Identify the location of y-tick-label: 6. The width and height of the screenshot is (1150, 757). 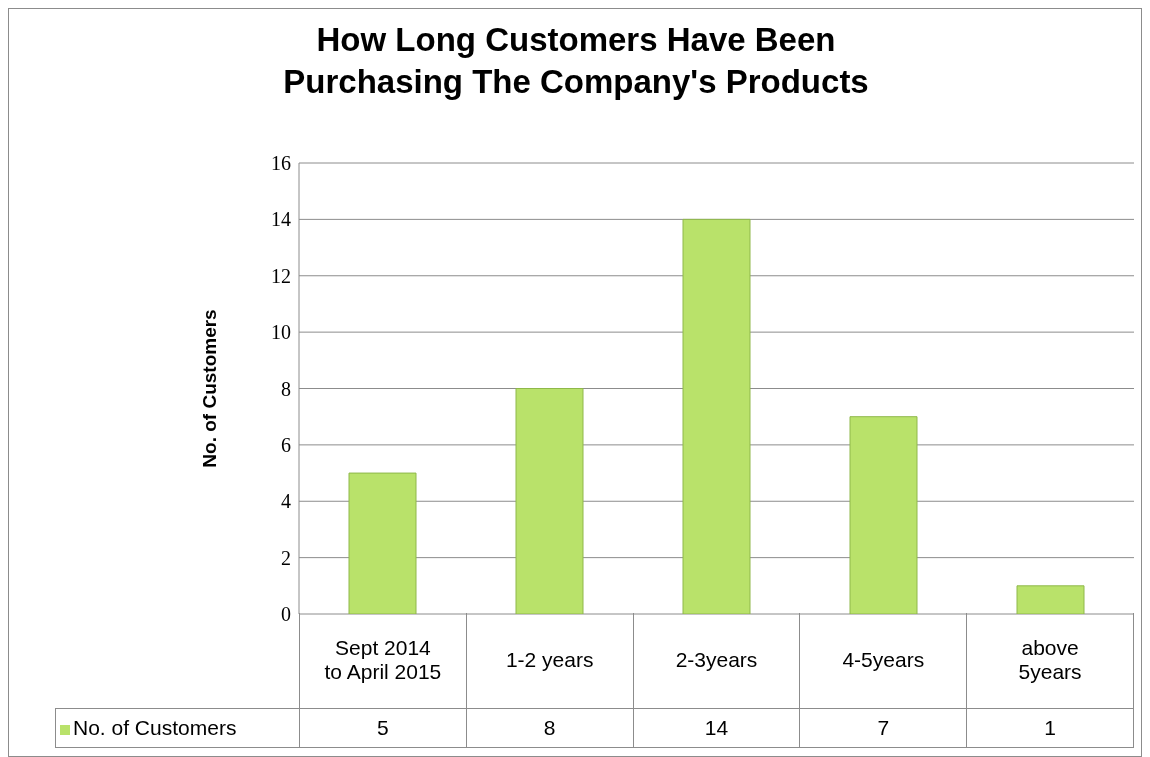
(286, 444).